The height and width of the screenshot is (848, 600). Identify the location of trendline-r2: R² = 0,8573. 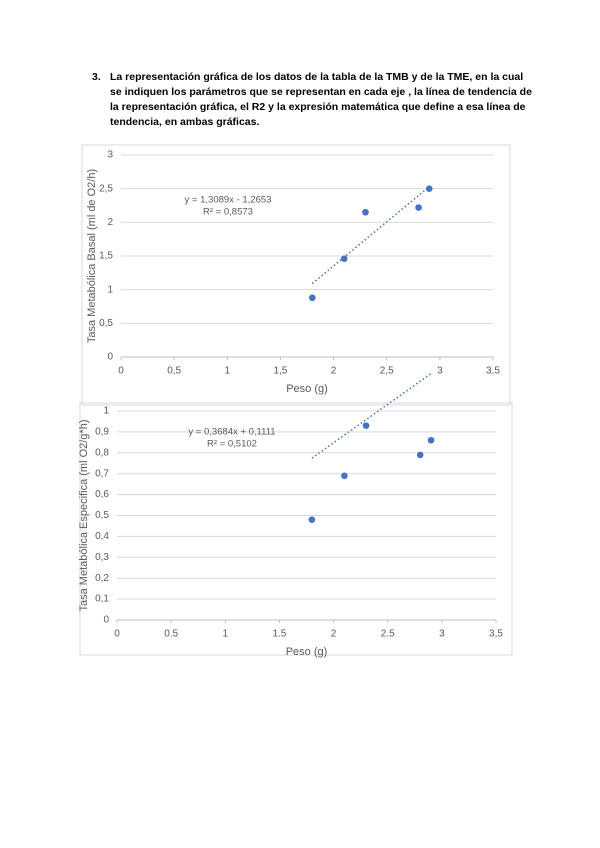
(228, 212).